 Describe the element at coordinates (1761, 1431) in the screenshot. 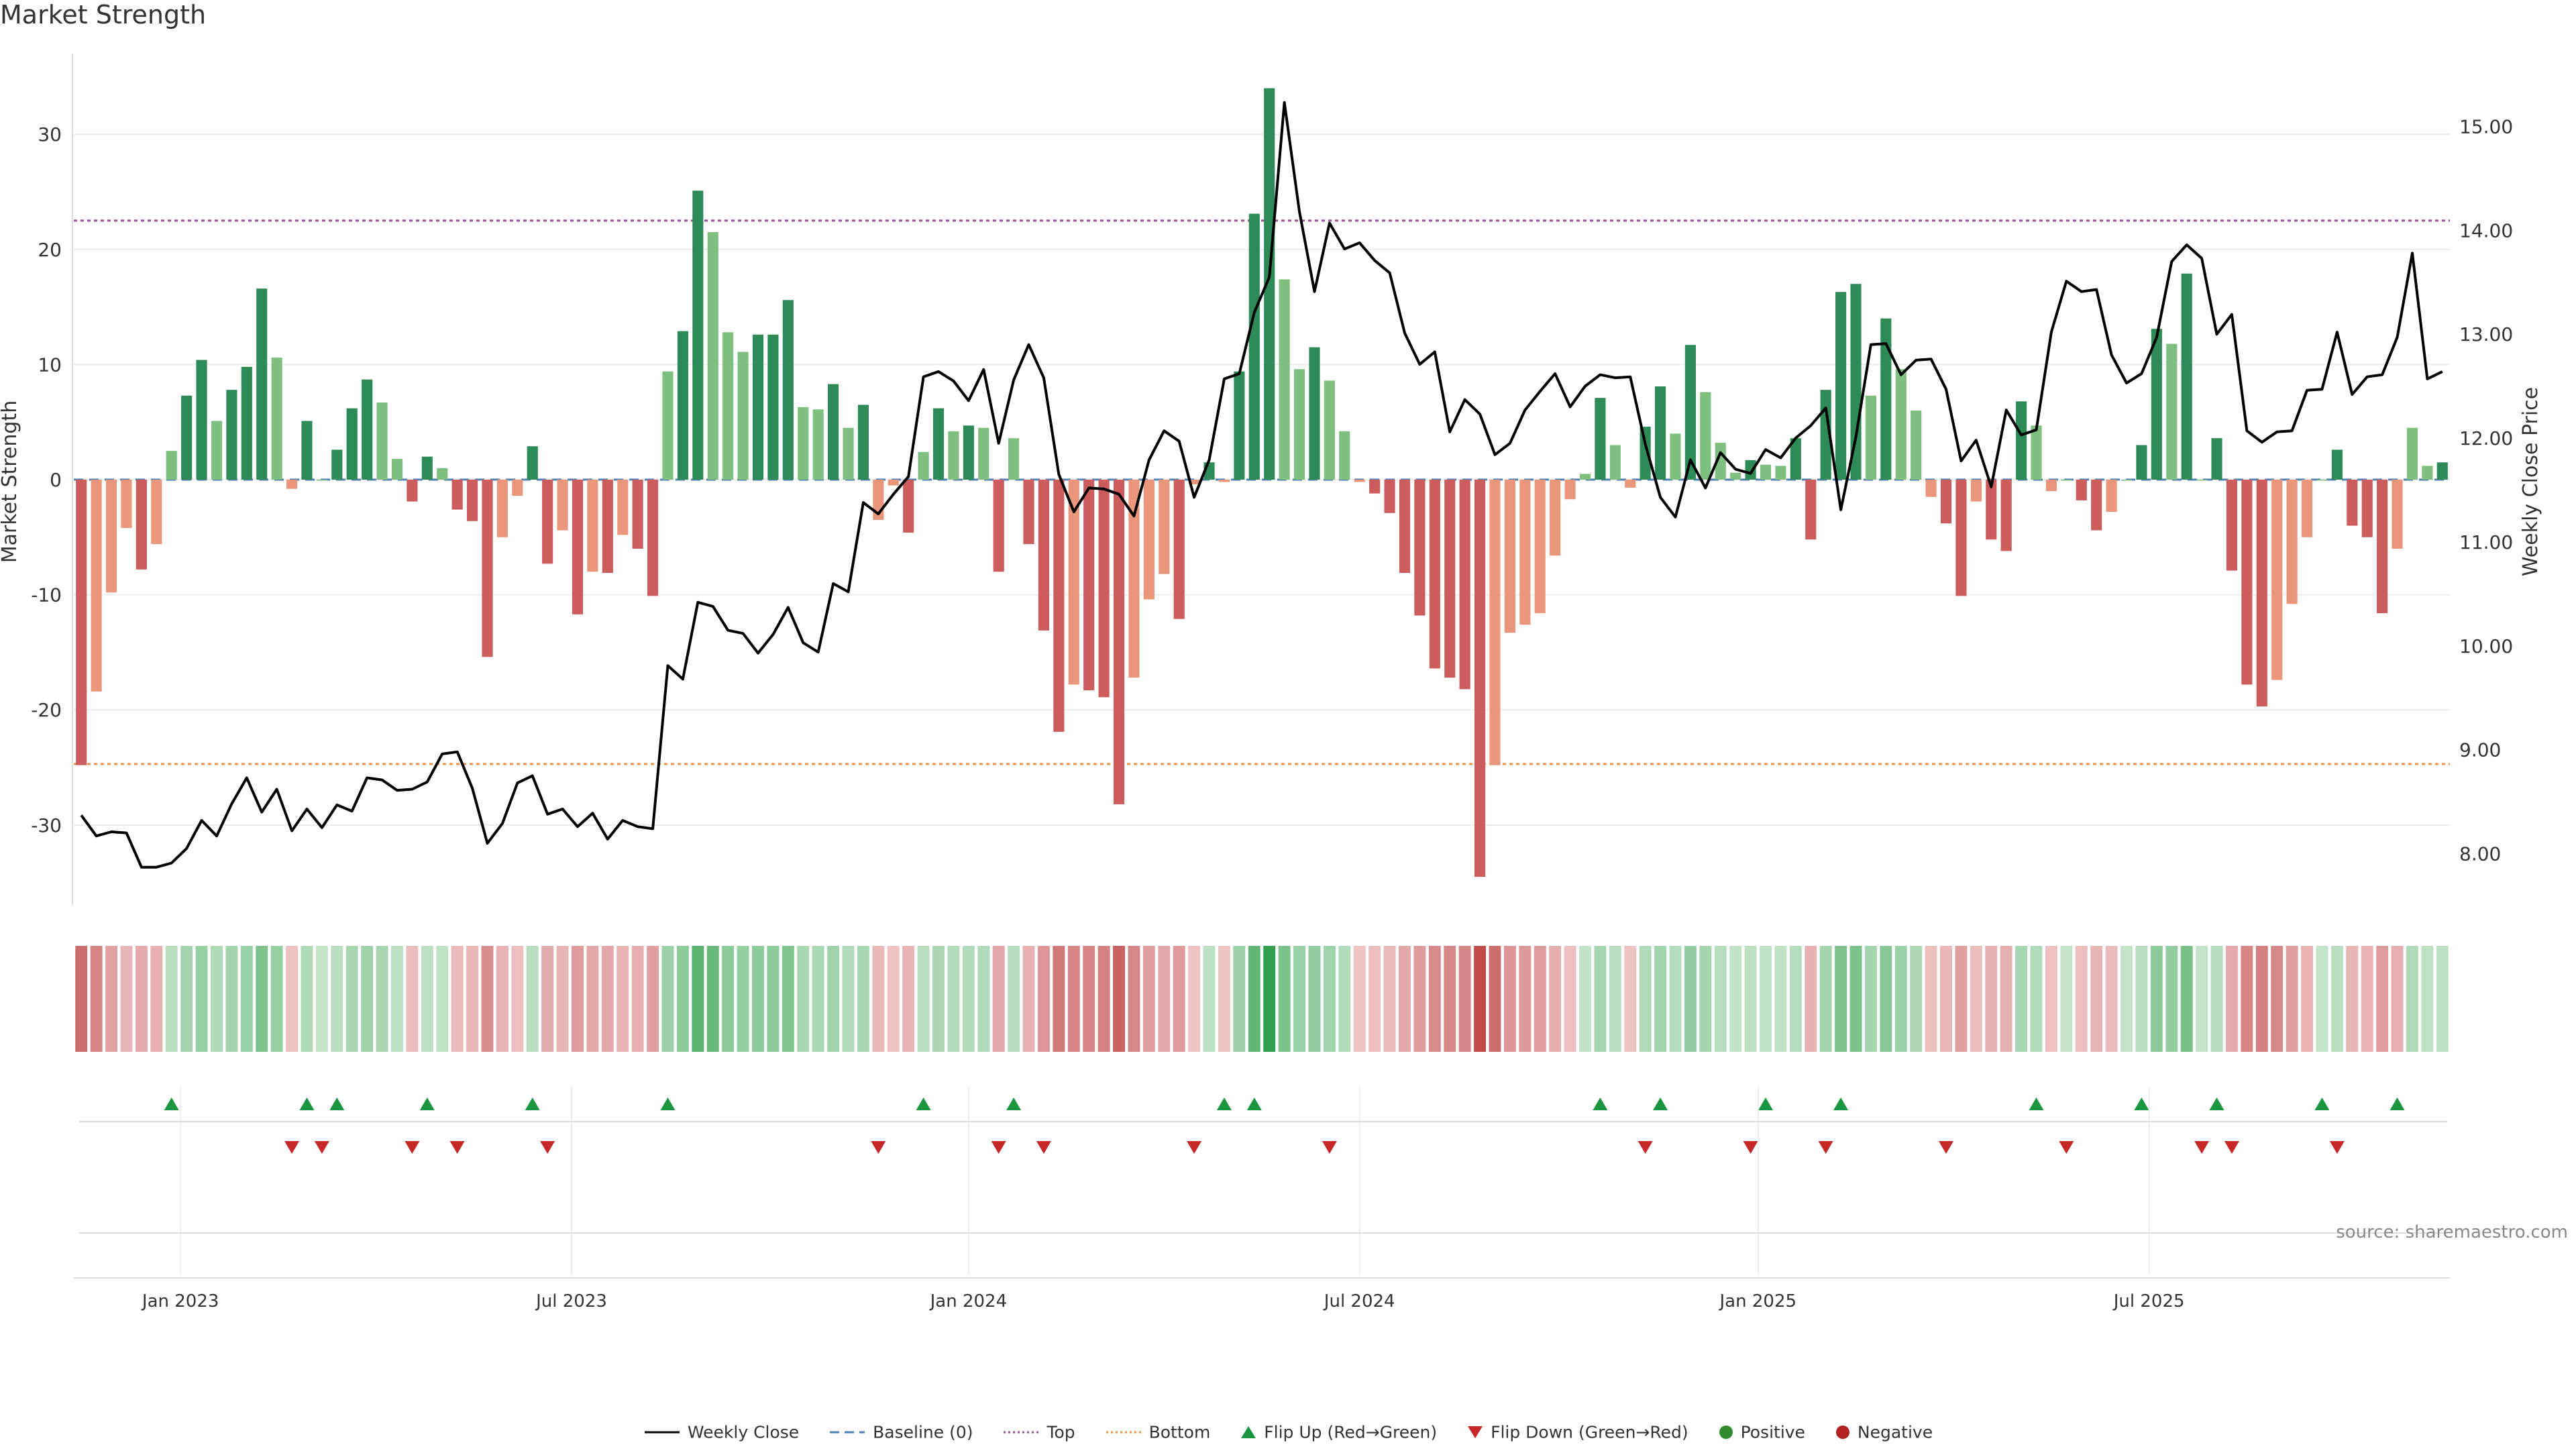

I see `legend-positive: Positive` at that location.